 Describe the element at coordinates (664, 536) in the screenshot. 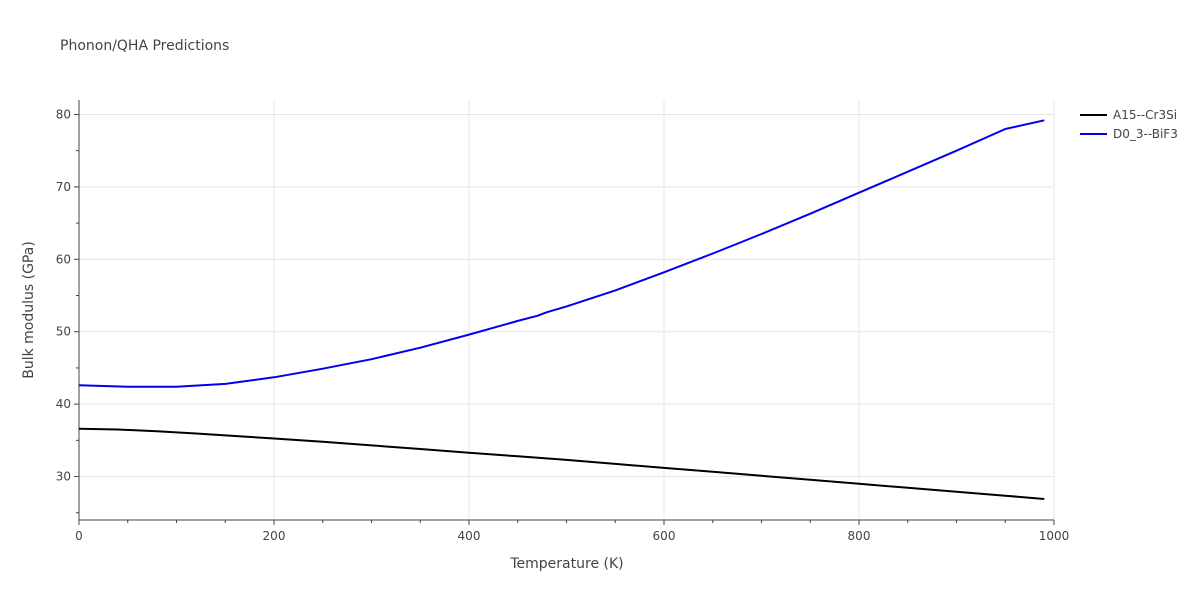

I see `x-tick-label: 600` at that location.